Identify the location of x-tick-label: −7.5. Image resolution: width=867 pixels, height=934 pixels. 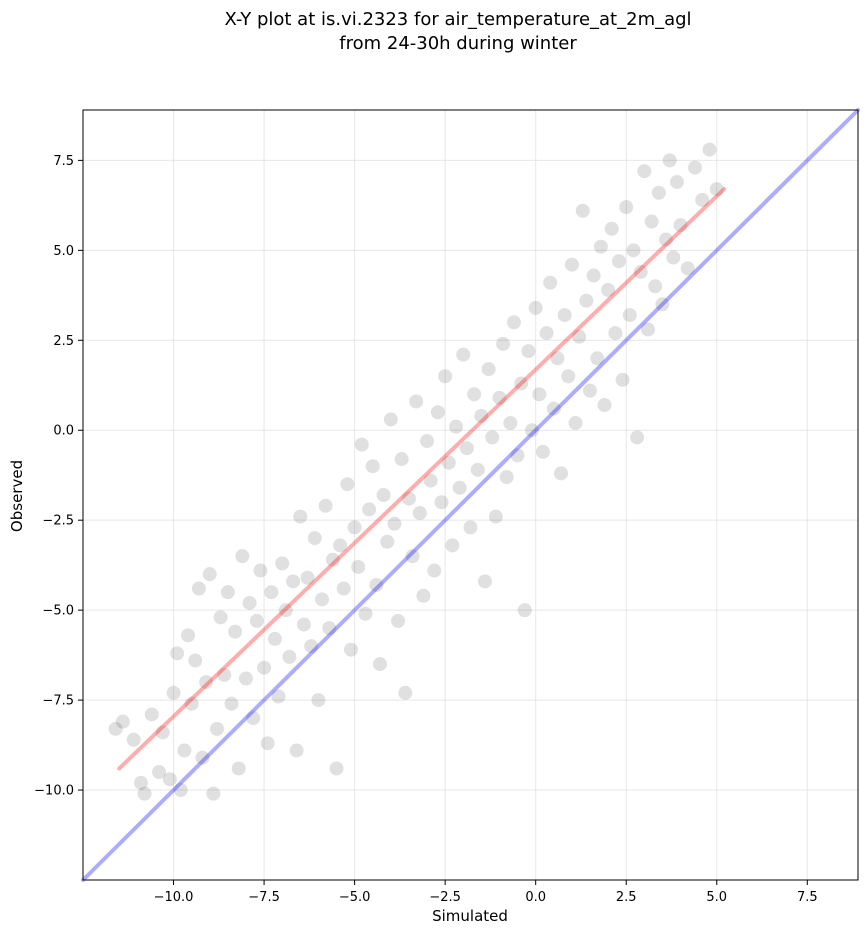
(264, 897).